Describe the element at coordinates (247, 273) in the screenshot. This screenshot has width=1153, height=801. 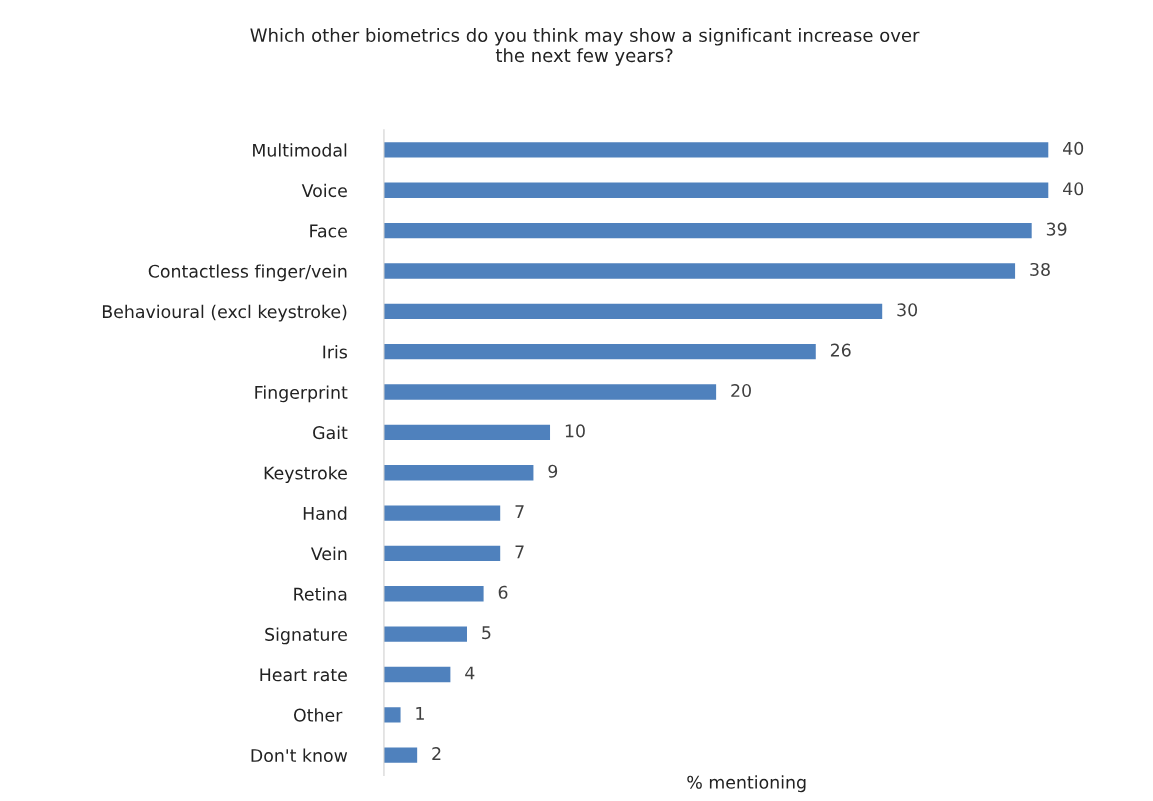
I see `y-tick-label: Contactless finger/vein` at that location.